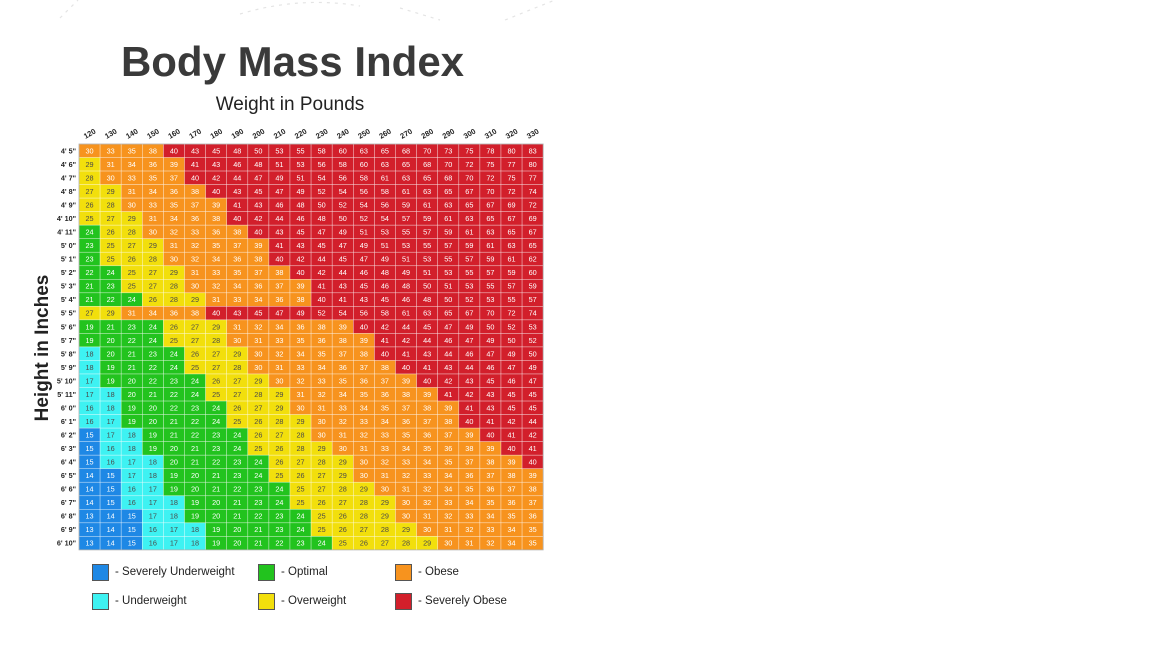  What do you see at coordinates (469, 150) in the screenshot?
I see `bmi-value-label: 75` at bounding box center [469, 150].